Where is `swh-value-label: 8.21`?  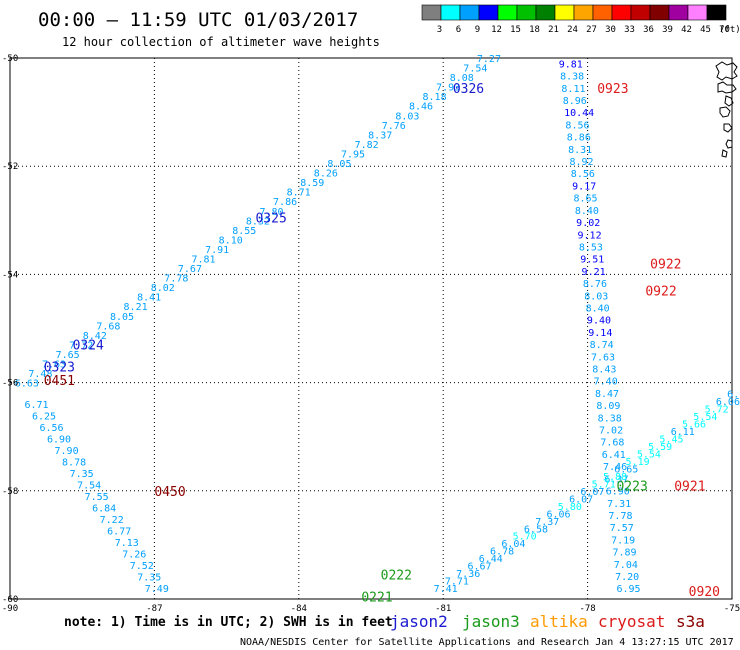 swh-value-label: 8.21 is located at coordinates (136, 307).